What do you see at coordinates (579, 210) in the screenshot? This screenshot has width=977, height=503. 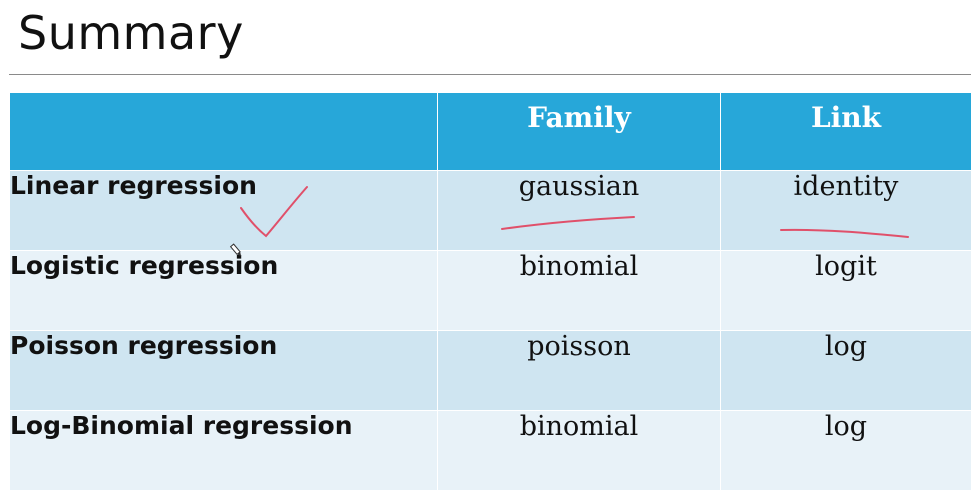 I see `row-family: gaussian` at bounding box center [579, 210].